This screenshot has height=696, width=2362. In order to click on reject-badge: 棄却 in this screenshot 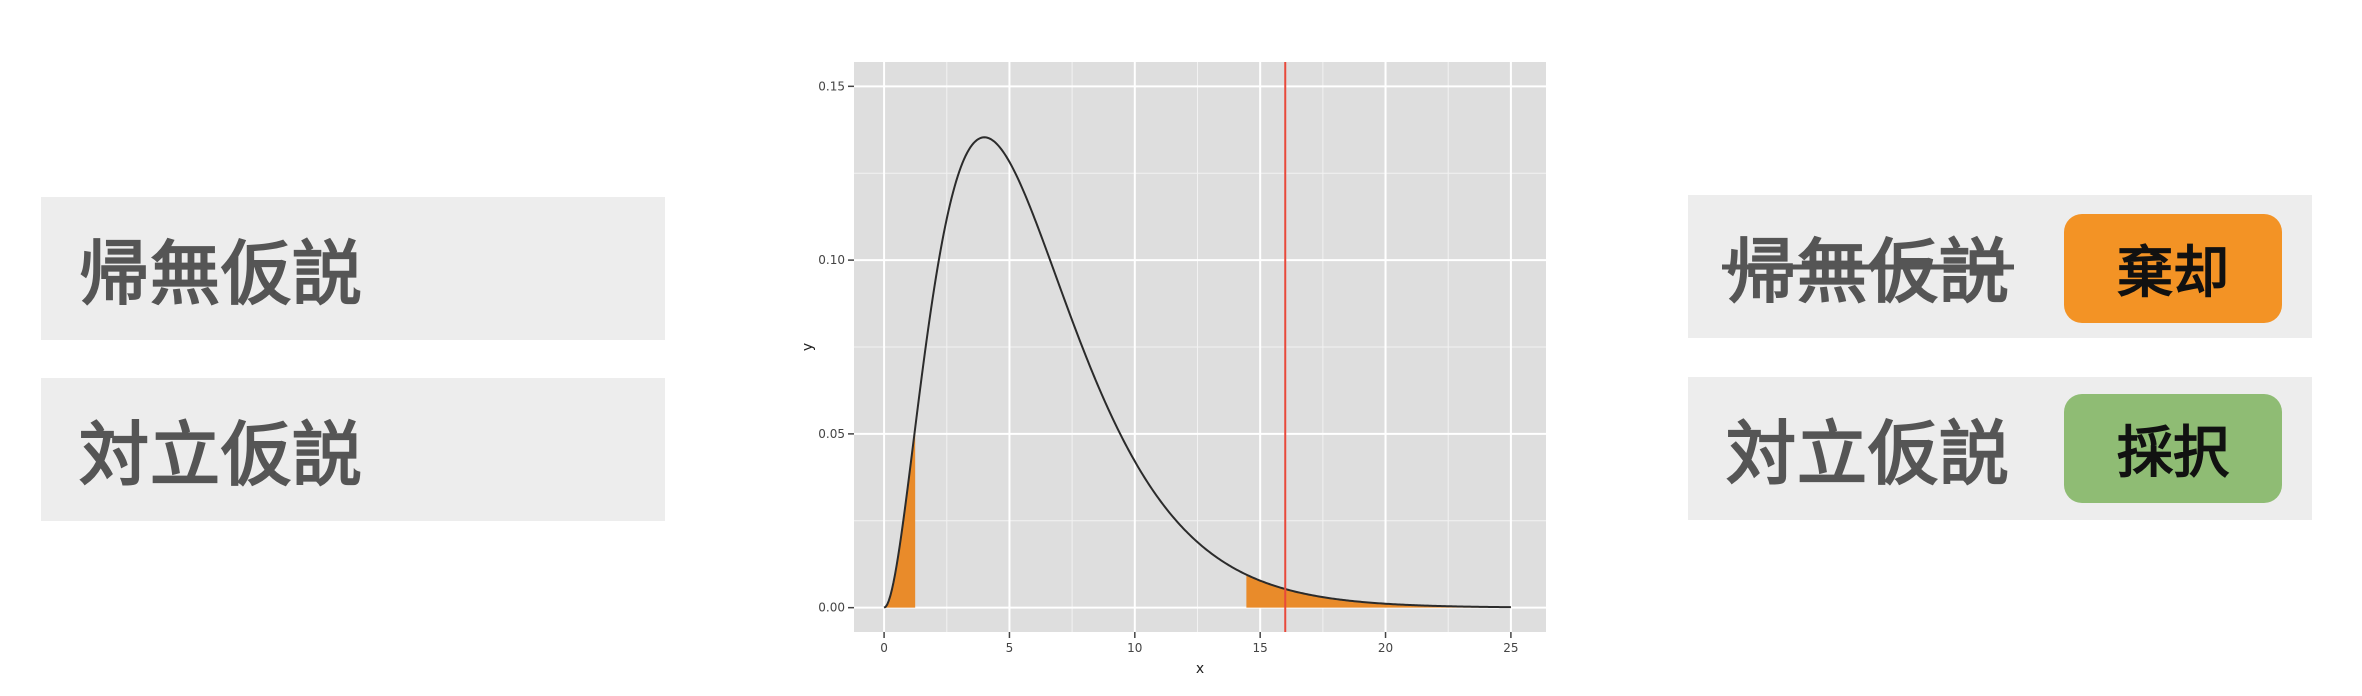, I will do `click(2173, 268)`.